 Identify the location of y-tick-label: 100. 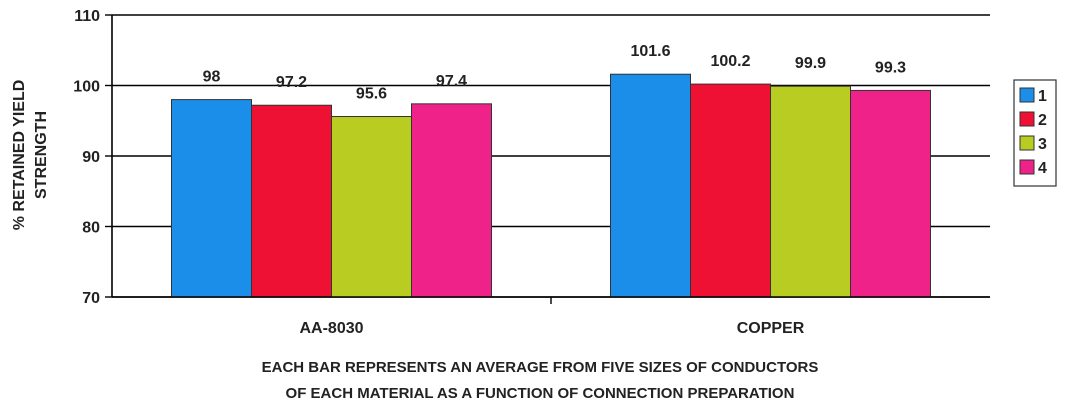
(86, 87).